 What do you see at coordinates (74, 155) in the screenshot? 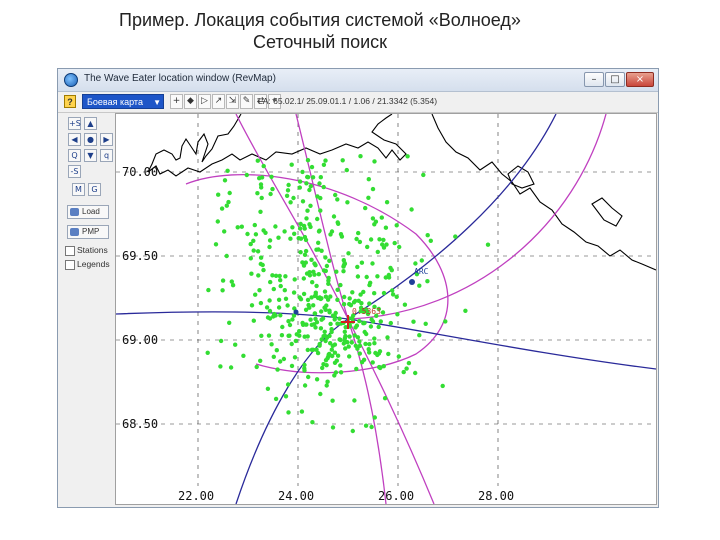
I see `zoom-q-button: Q` at bounding box center [74, 155].